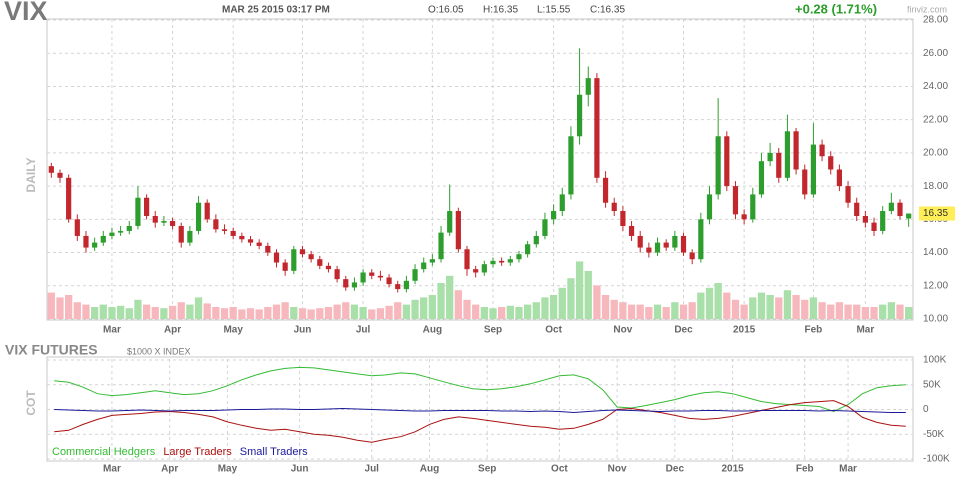 Image resolution: width=964 pixels, height=480 pixels. What do you see at coordinates (935, 252) in the screenshot?
I see `y-tick-label: 14.00` at bounding box center [935, 252].